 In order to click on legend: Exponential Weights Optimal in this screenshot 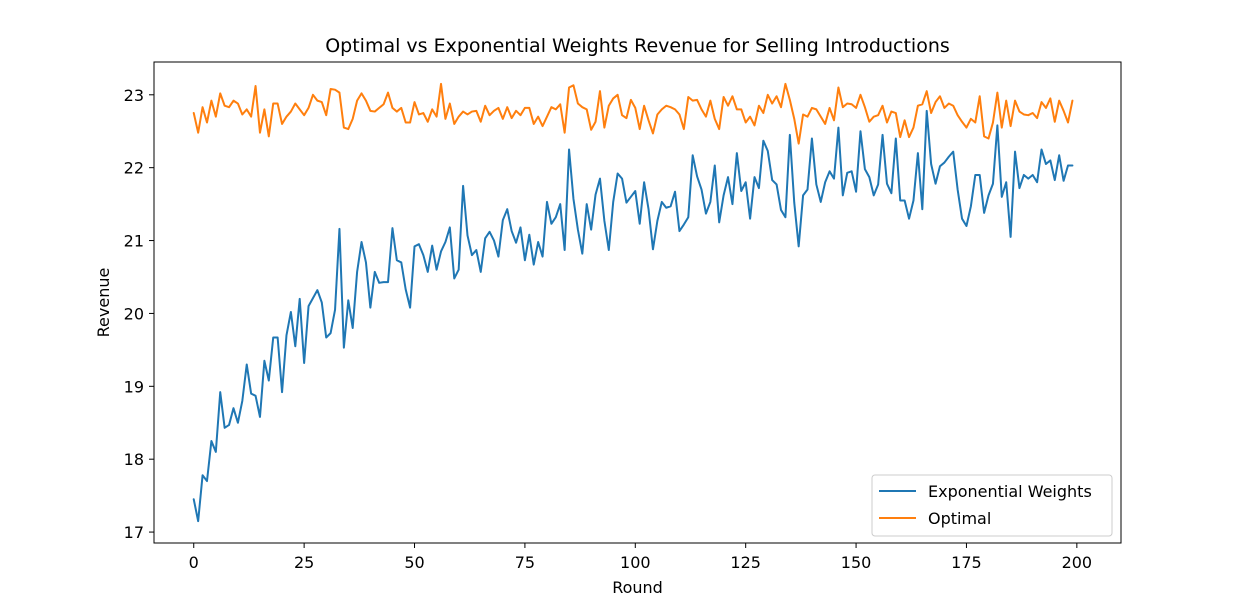, I will do `click(992, 505)`.